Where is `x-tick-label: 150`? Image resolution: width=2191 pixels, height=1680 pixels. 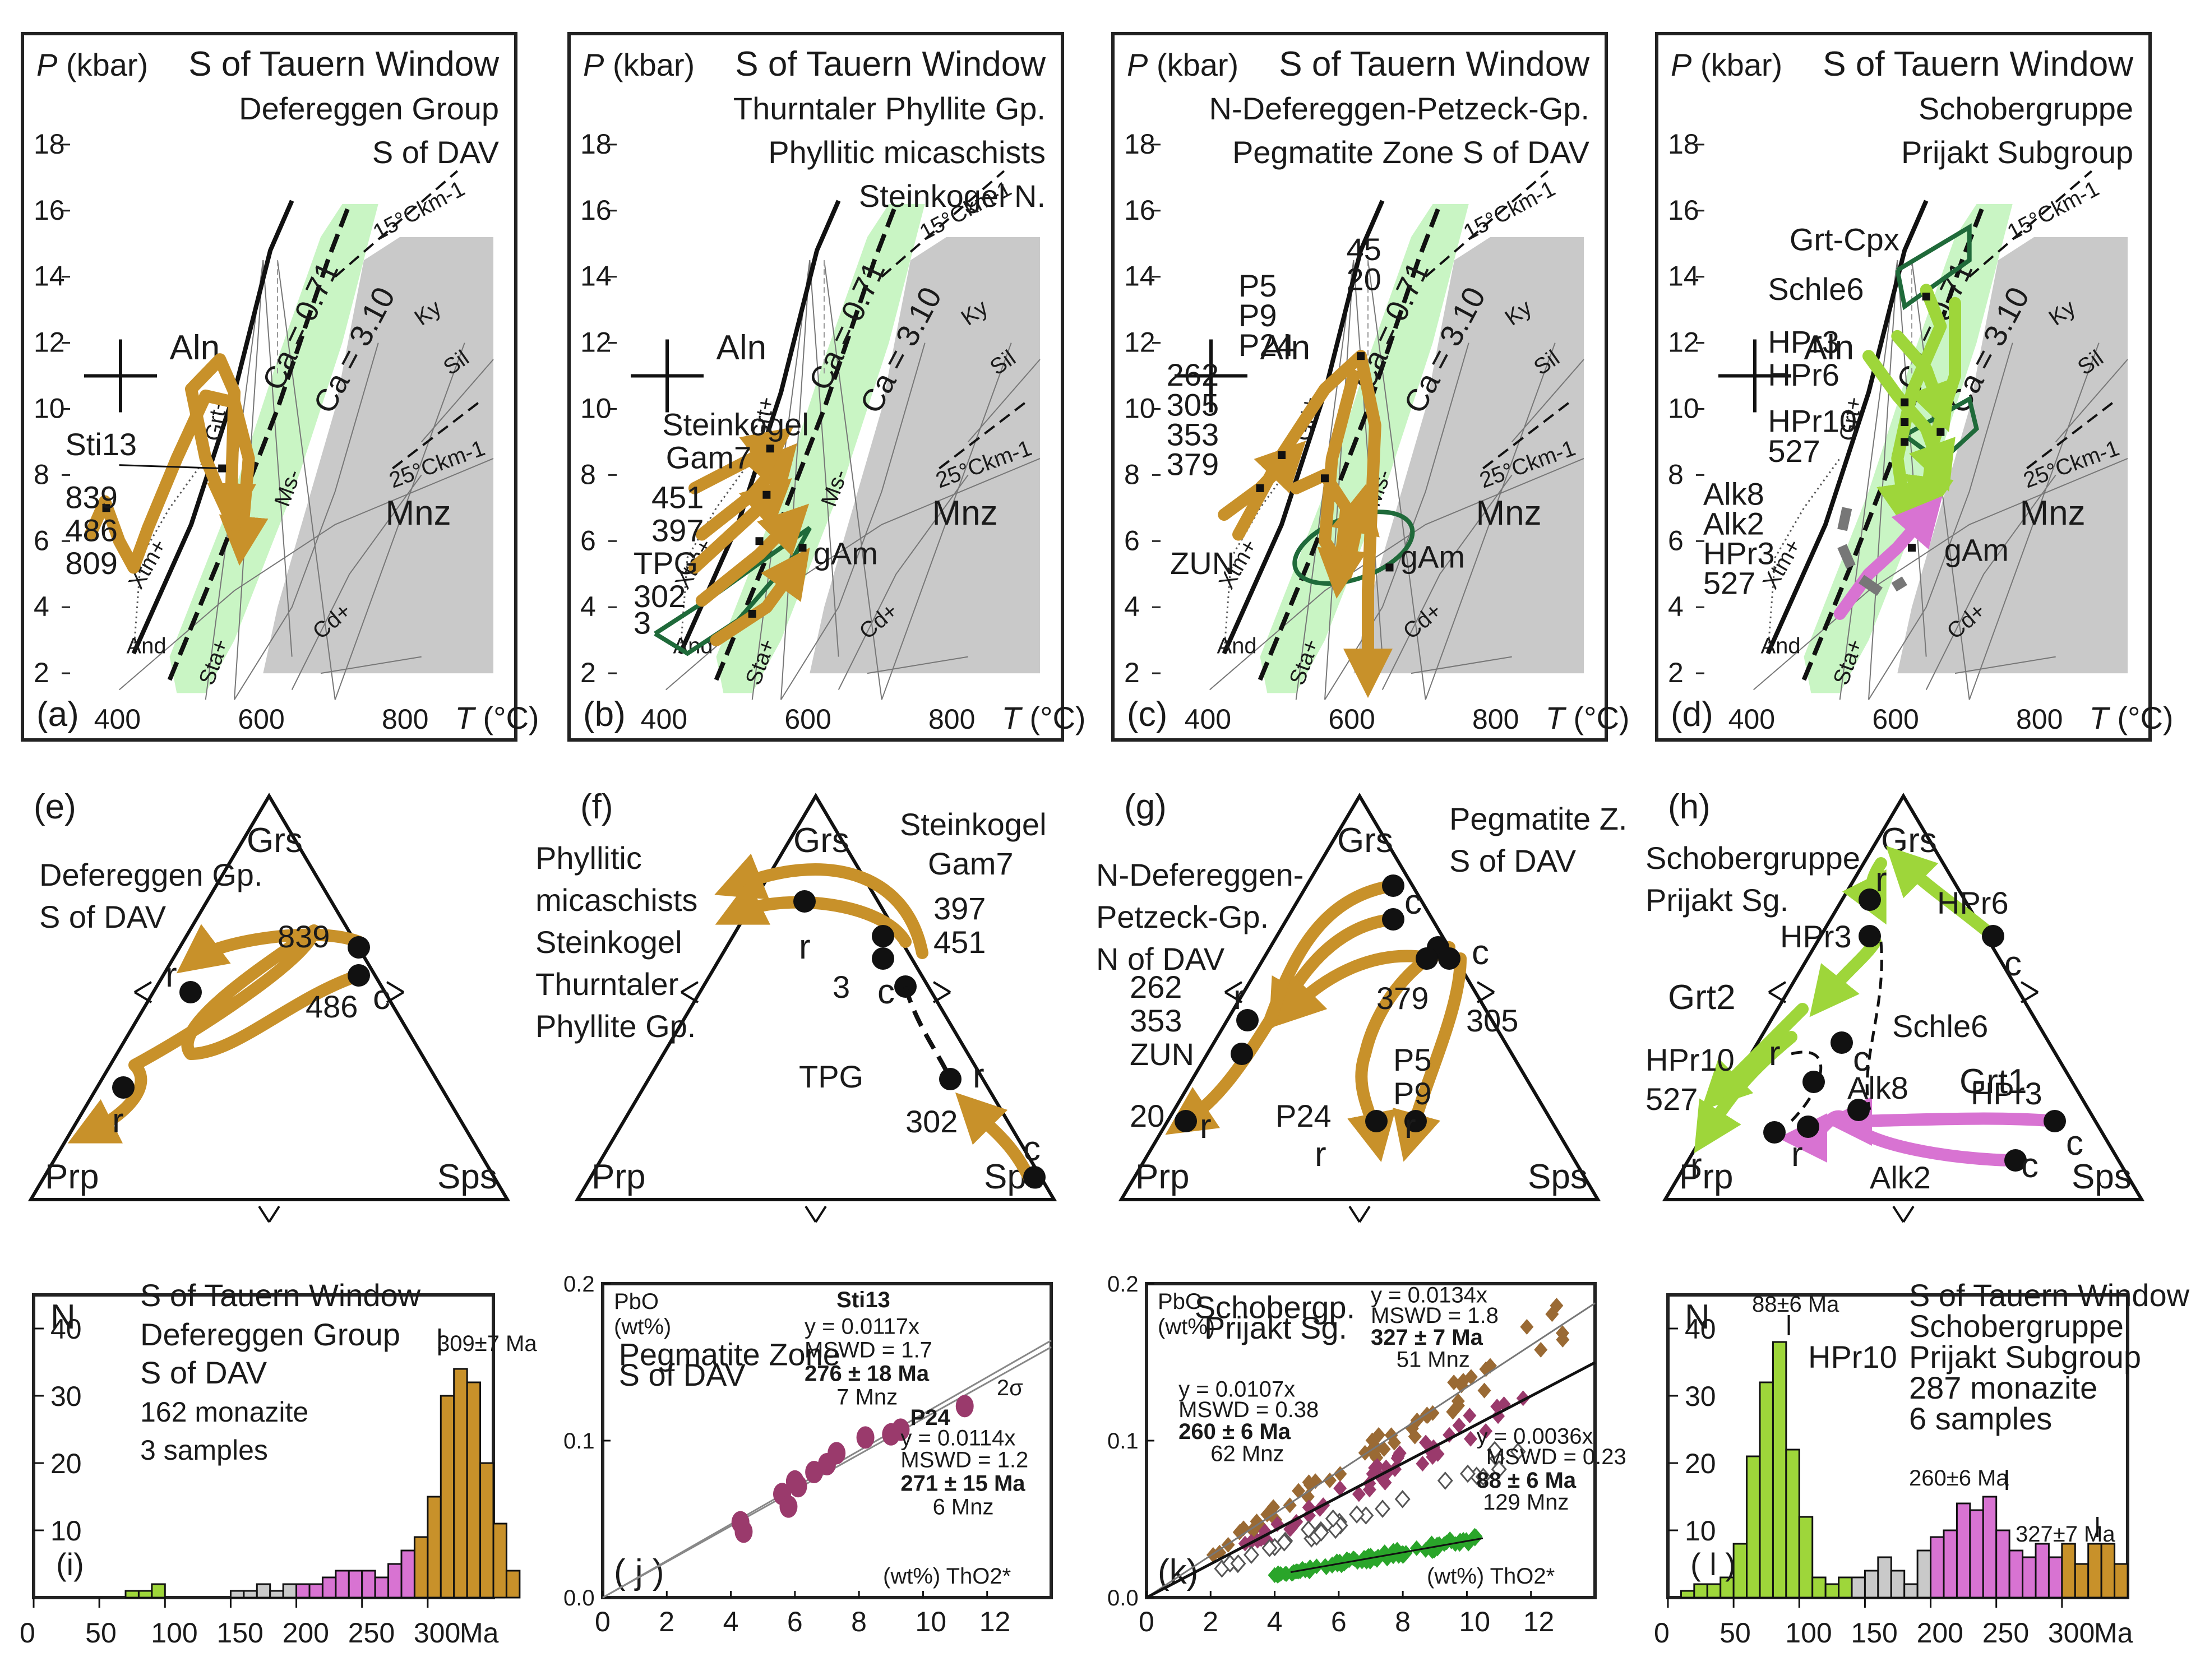 x-tick-label: 150 is located at coordinates (240, 1633).